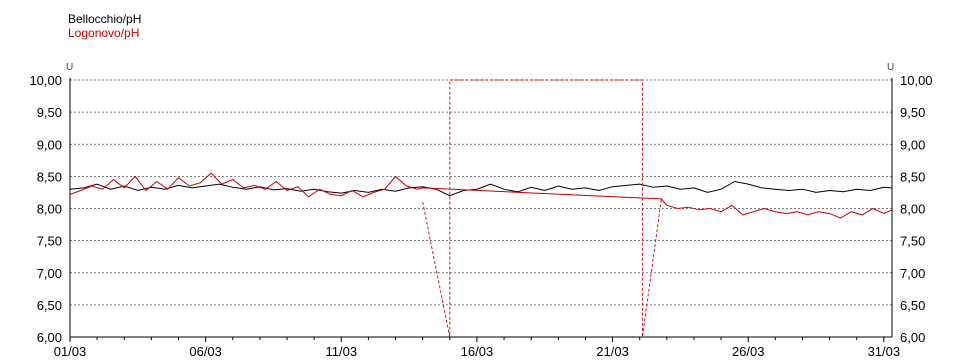 The image size is (956, 363). Describe the element at coordinates (912, 209) in the screenshot. I see `y-tick-label-right: 8,00` at that location.